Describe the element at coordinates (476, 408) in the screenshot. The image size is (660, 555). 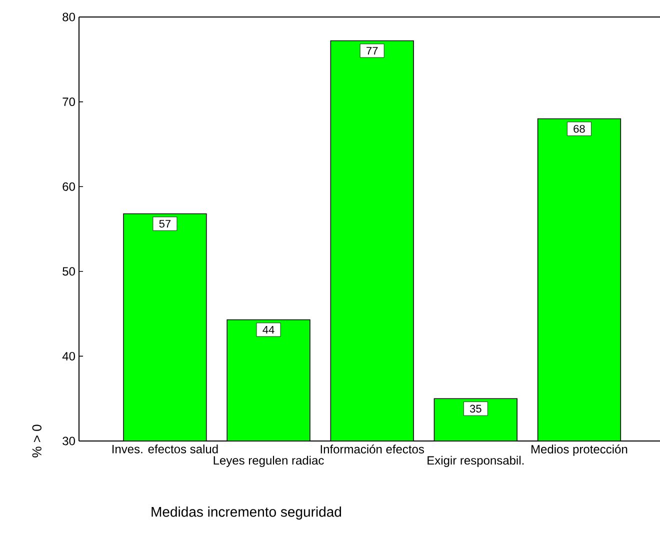
I see `data-label: 35` at that location.